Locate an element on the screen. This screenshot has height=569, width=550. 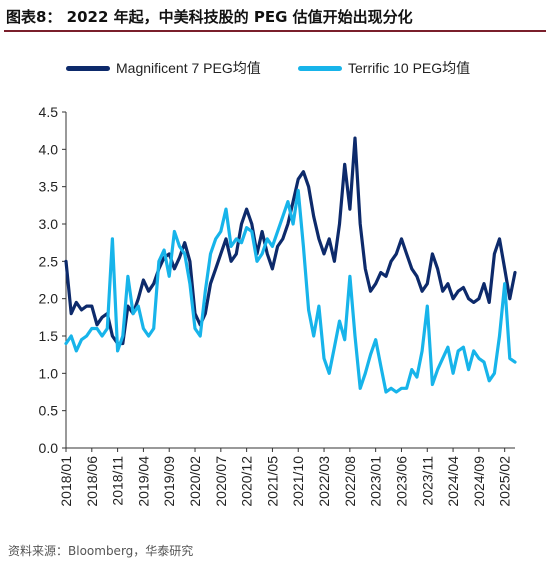
x-tick-label: 2018/06 is located at coordinates (92, 481).